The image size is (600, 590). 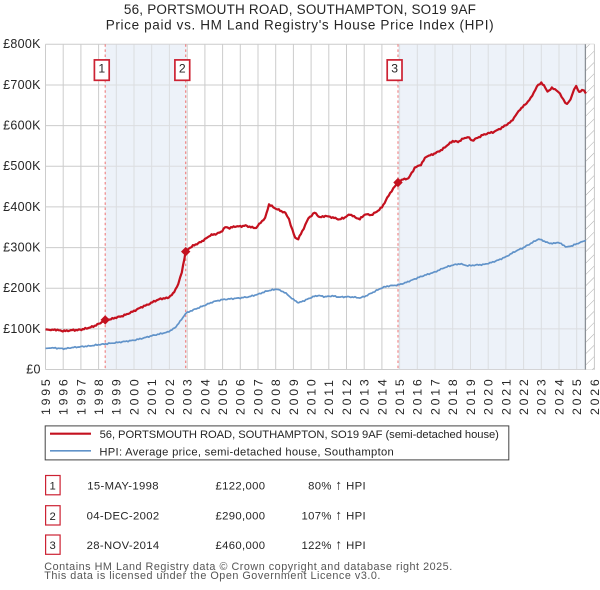 What do you see at coordinates (205, 395) in the screenshot?
I see `svg-text: 2004` at bounding box center [205, 395].